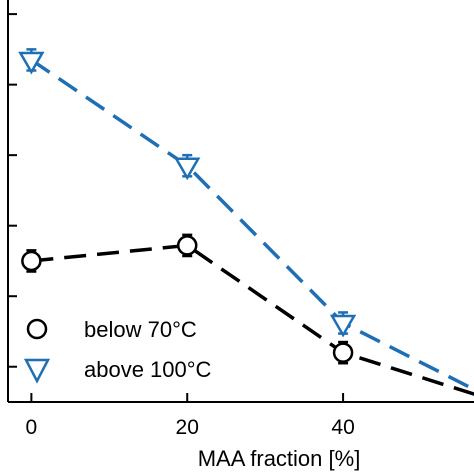 Image resolution: width=474 pixels, height=474 pixels. What do you see at coordinates (140, 329) in the screenshot?
I see `legend-label-below-70c: below 70°C` at bounding box center [140, 329].